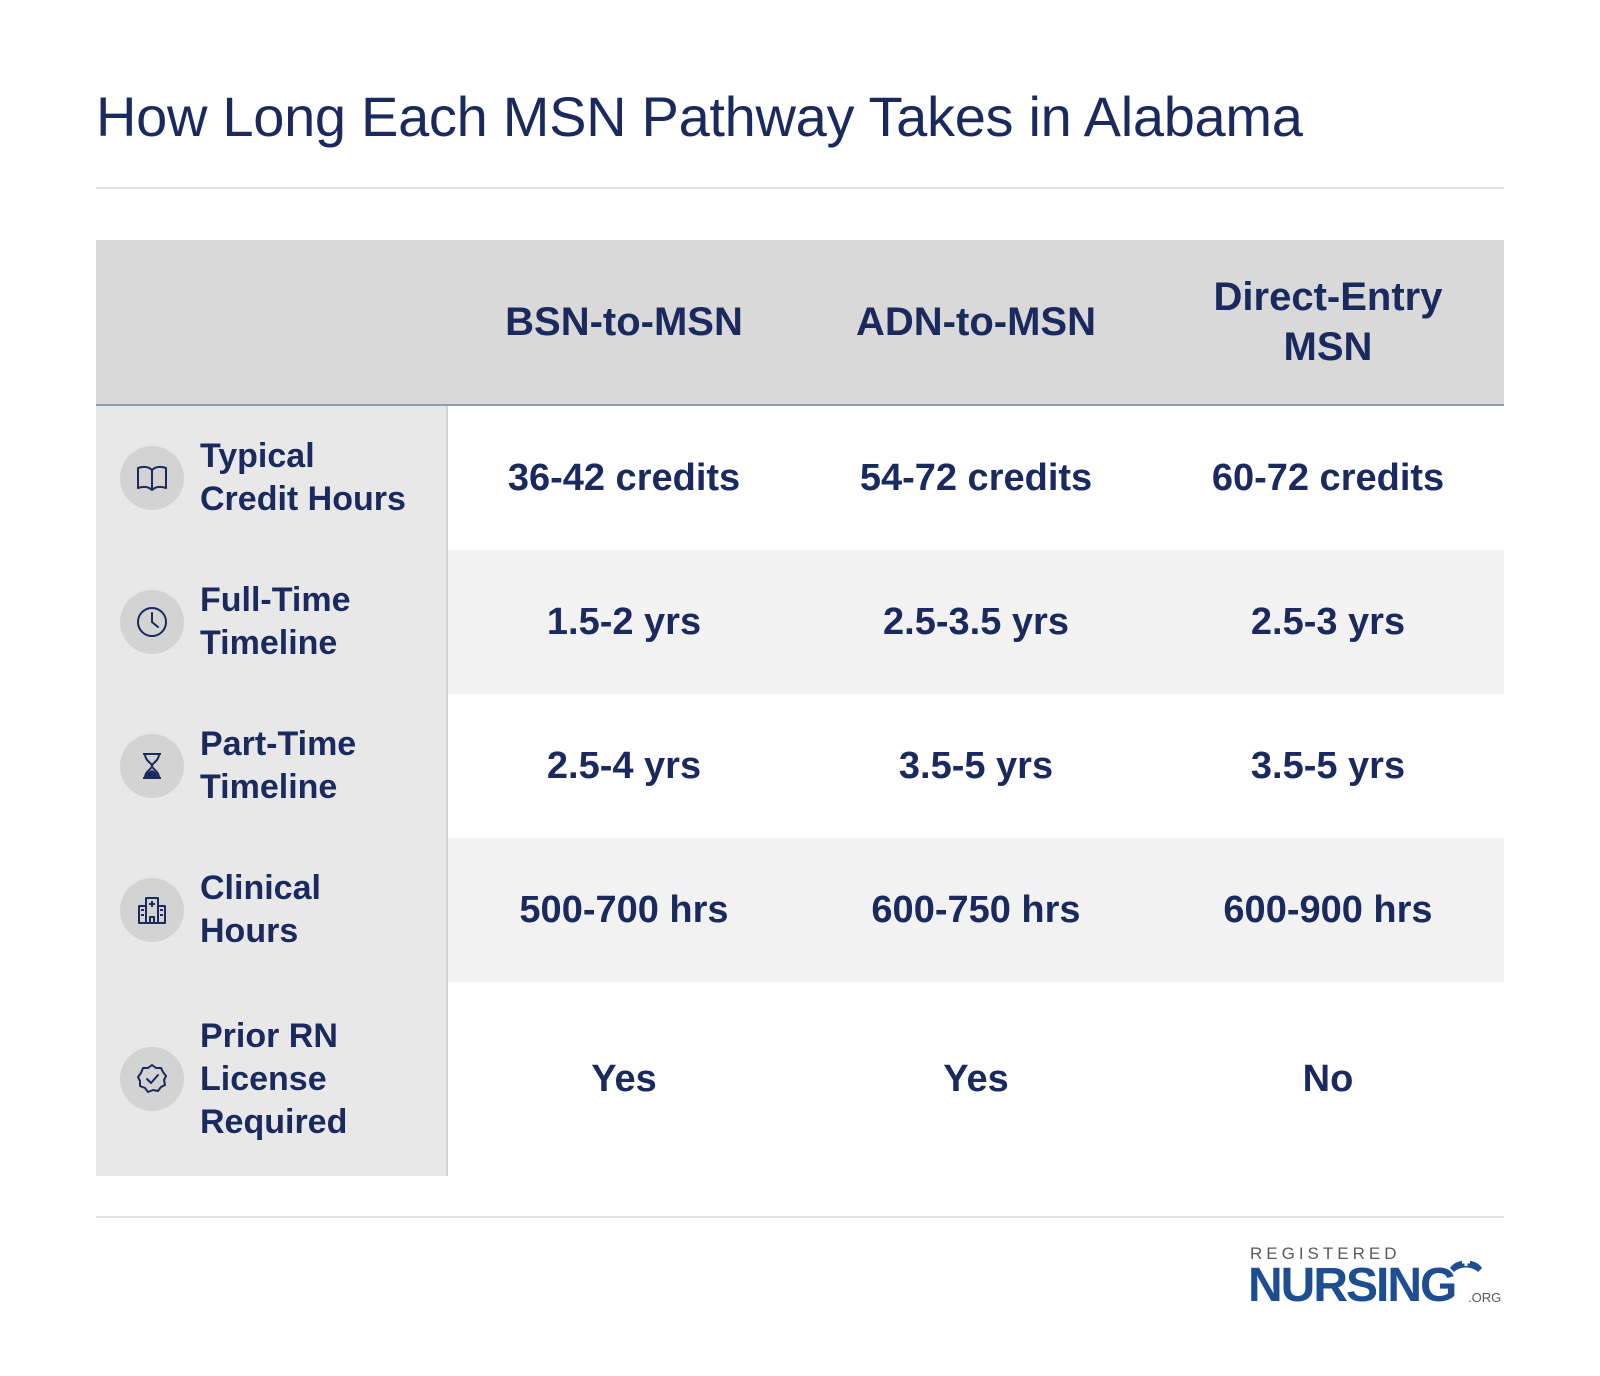 Image resolution: width=1600 pixels, height=1376 pixels. Describe the element at coordinates (624, 322) in the screenshot. I see `column-header-bsn: BSN-to-MSN` at that location.